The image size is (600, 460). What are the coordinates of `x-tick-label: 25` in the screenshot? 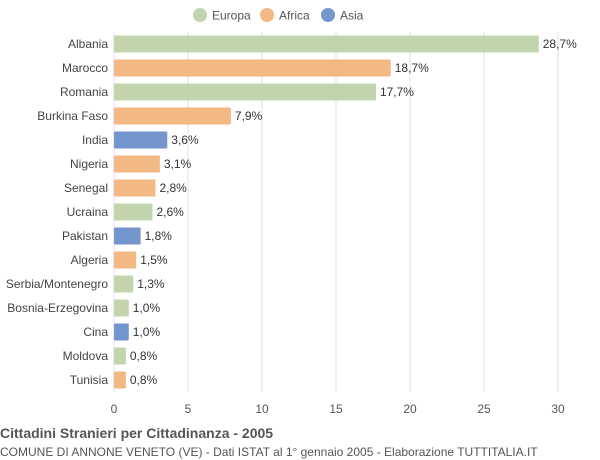 It's located at (484, 409).